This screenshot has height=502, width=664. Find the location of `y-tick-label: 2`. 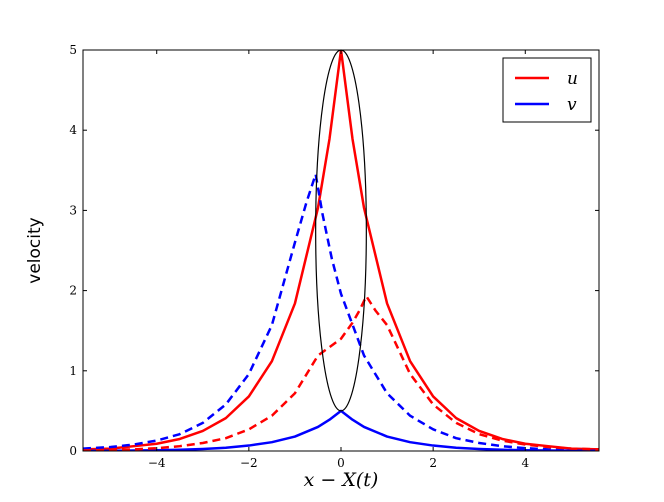

y-tick-label: 2 is located at coordinates (73, 291).